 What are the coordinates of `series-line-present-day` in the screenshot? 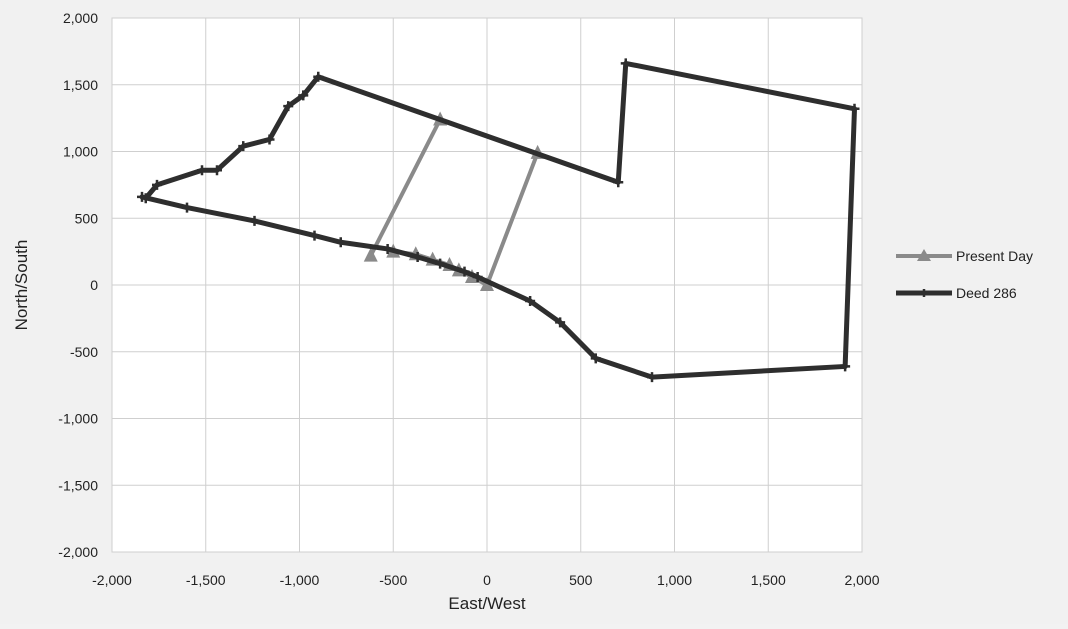 It's located at (405, 187).